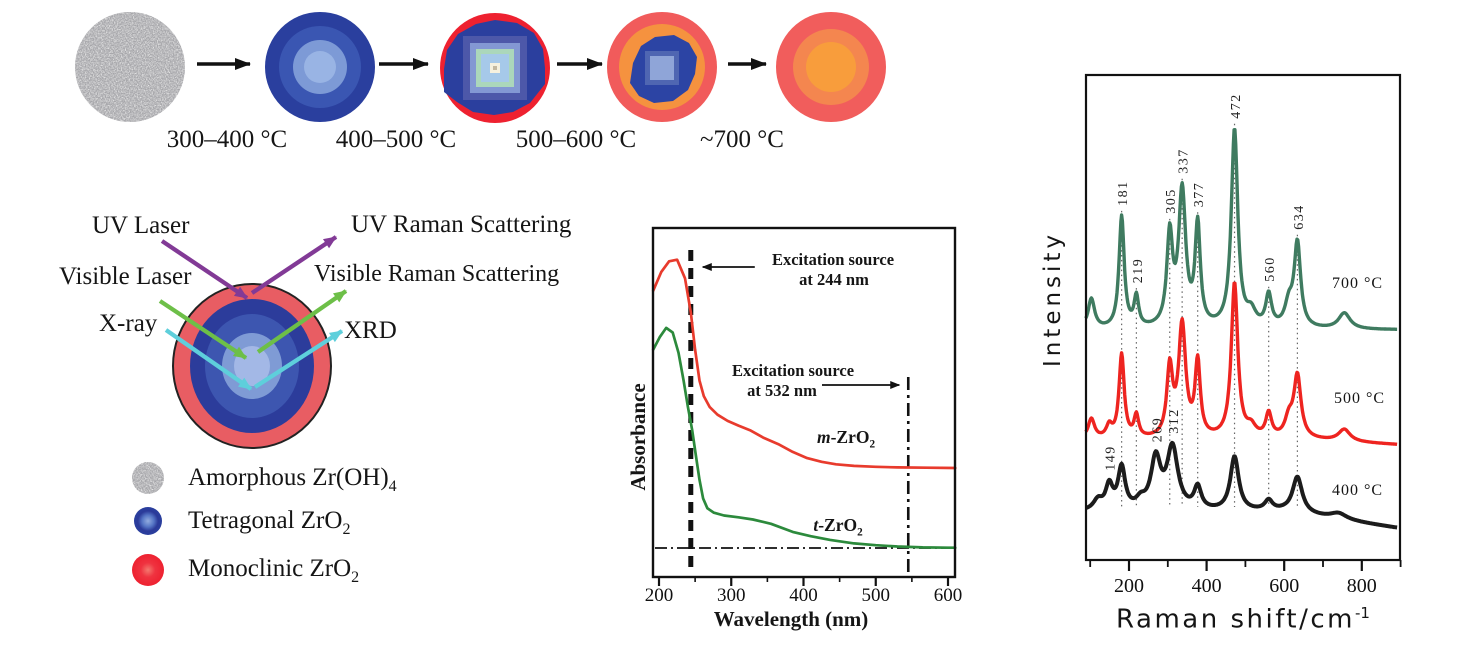 The width and height of the screenshot is (1458, 651). Describe the element at coordinates (274, 570) in the screenshot. I see `legend-item-monoclinic: Monoclinic ZrO2` at that location.